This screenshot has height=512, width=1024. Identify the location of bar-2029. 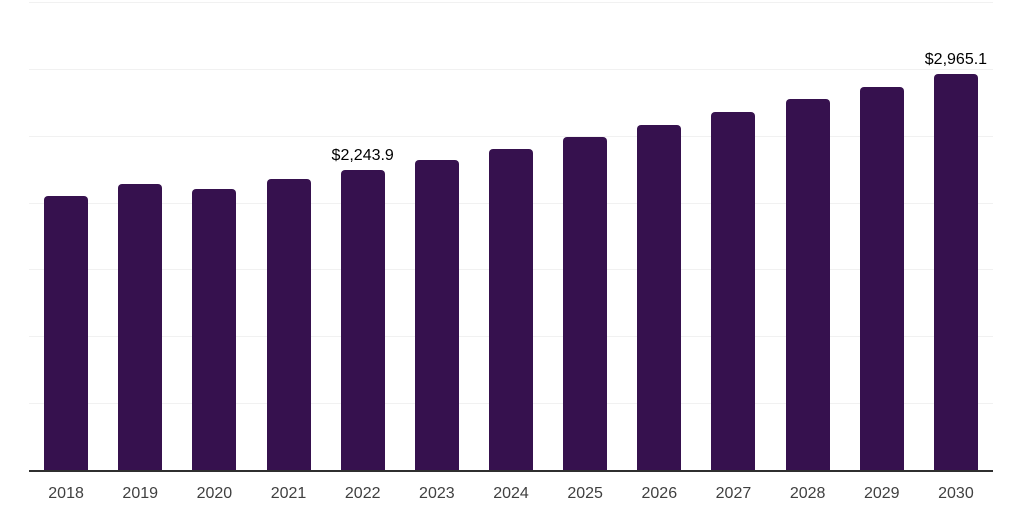
(881, 278).